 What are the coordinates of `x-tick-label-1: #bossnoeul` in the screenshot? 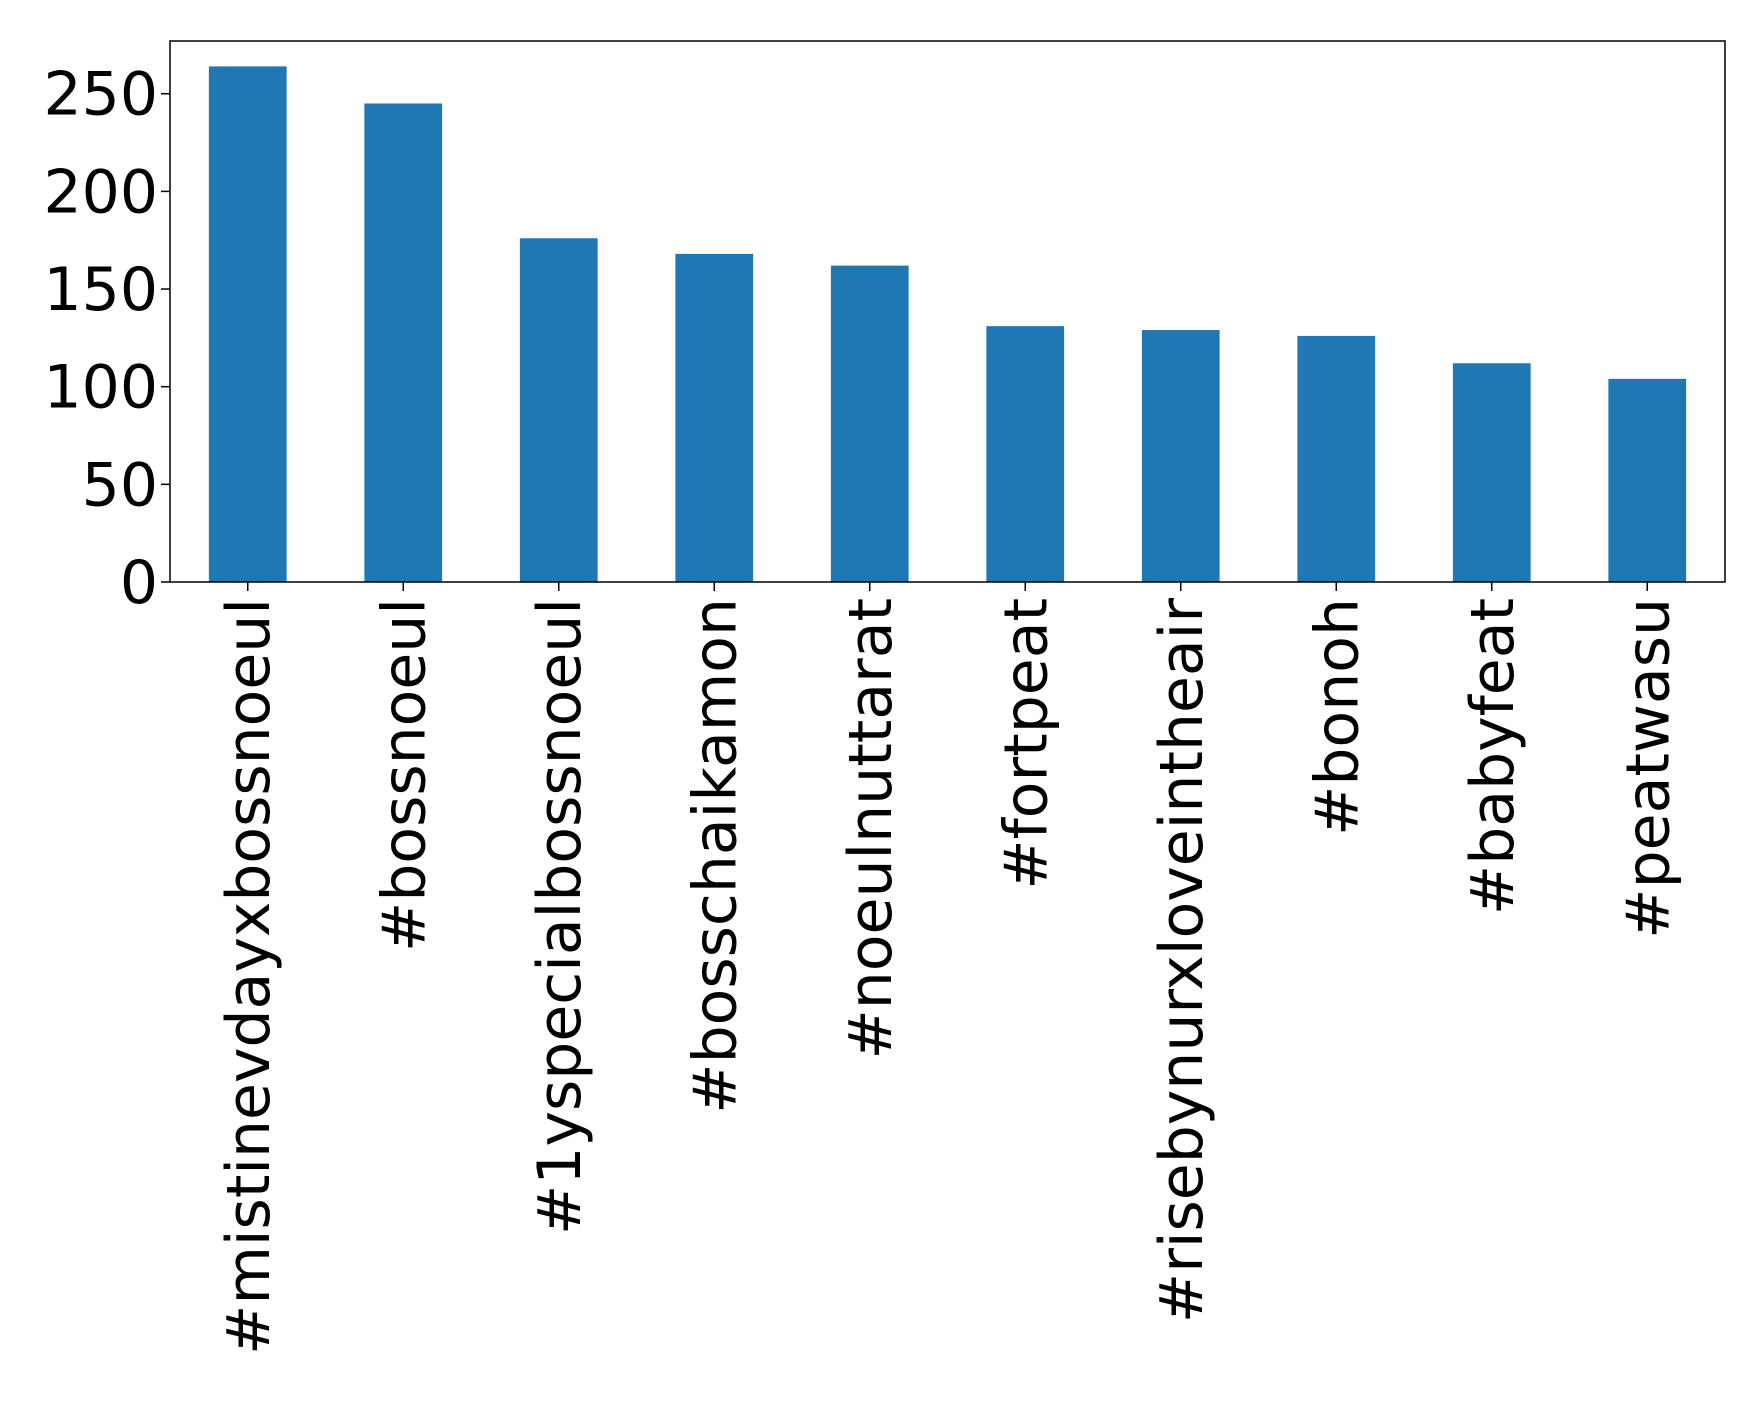 It's located at (404, 775).